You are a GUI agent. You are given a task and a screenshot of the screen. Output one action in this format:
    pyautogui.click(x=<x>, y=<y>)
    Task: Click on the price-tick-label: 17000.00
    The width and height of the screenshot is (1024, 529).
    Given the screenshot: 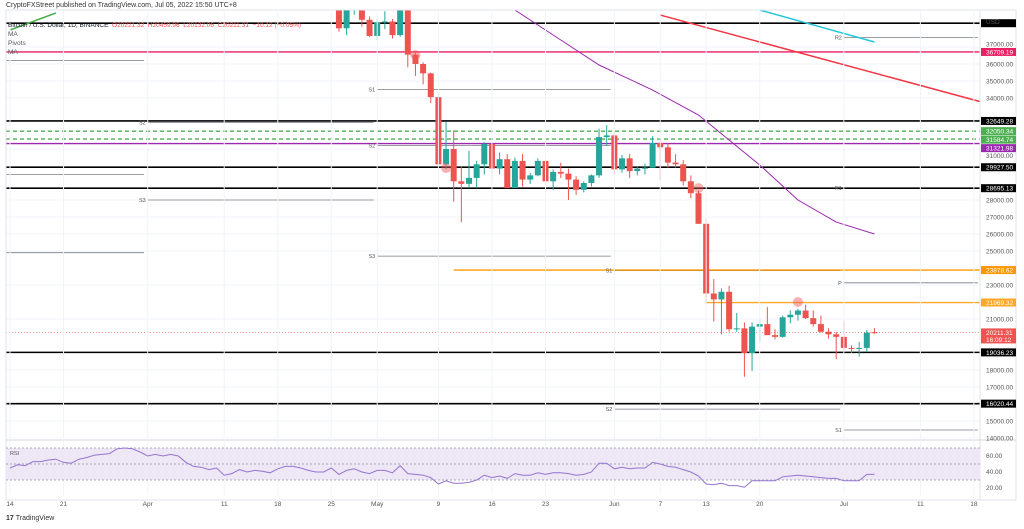 What is the action you would take?
    pyautogui.click(x=999, y=387)
    